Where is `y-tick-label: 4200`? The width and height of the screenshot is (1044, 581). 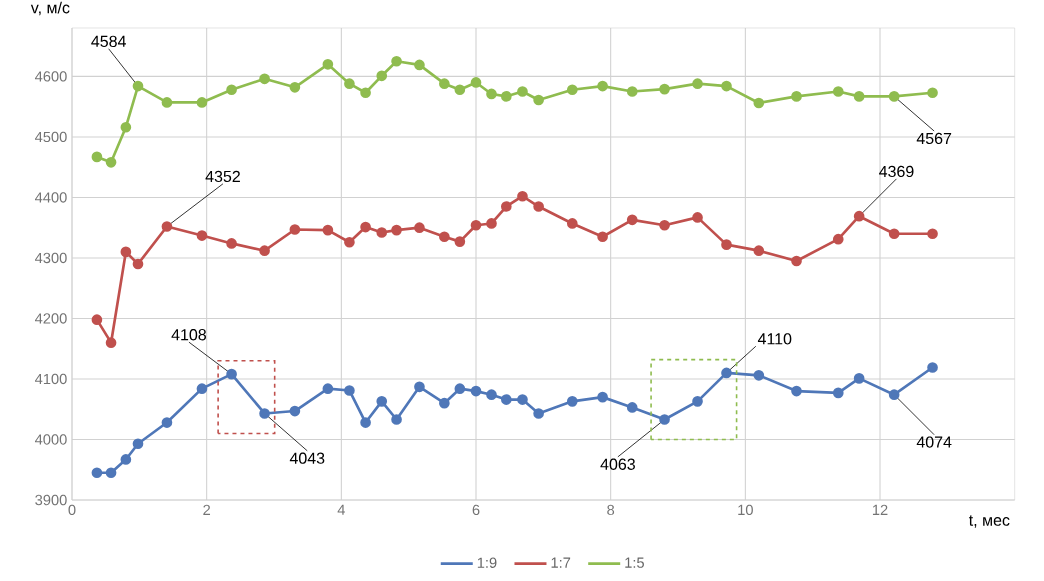 y-tick-label: 4200 is located at coordinates (51, 318).